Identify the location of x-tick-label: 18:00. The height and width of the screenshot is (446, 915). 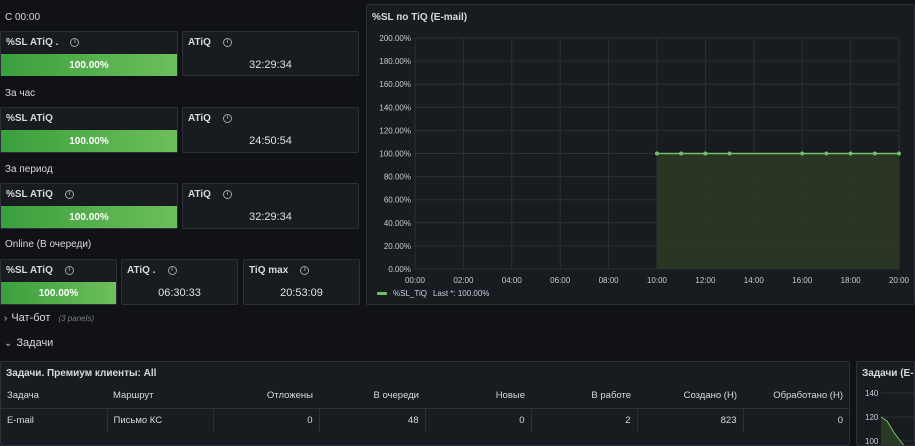
(851, 280).